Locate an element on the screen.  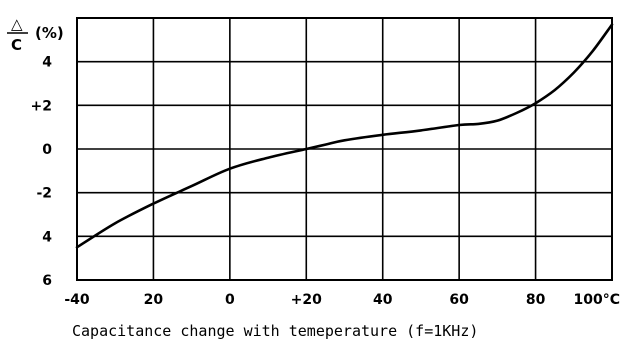
x-tick-label: 40 is located at coordinates (383, 300).